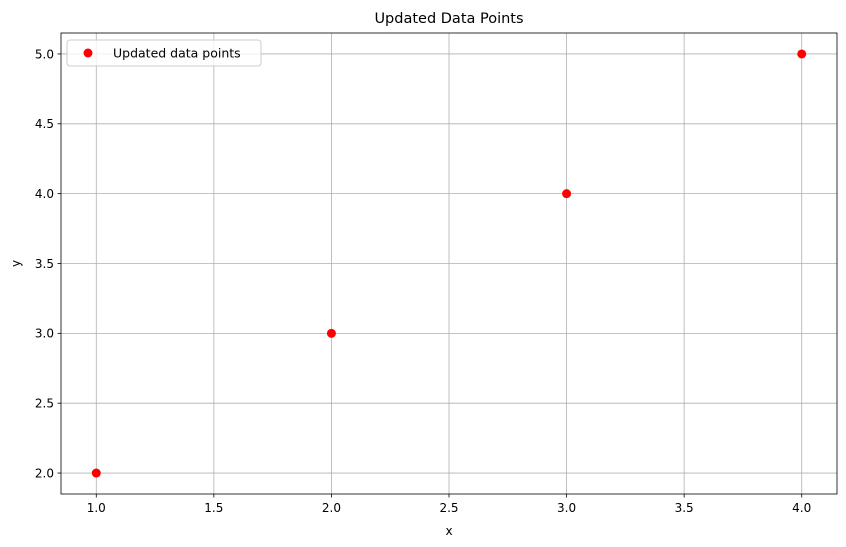 The height and width of the screenshot is (547, 846). I want to click on legend-marker, so click(88, 53).